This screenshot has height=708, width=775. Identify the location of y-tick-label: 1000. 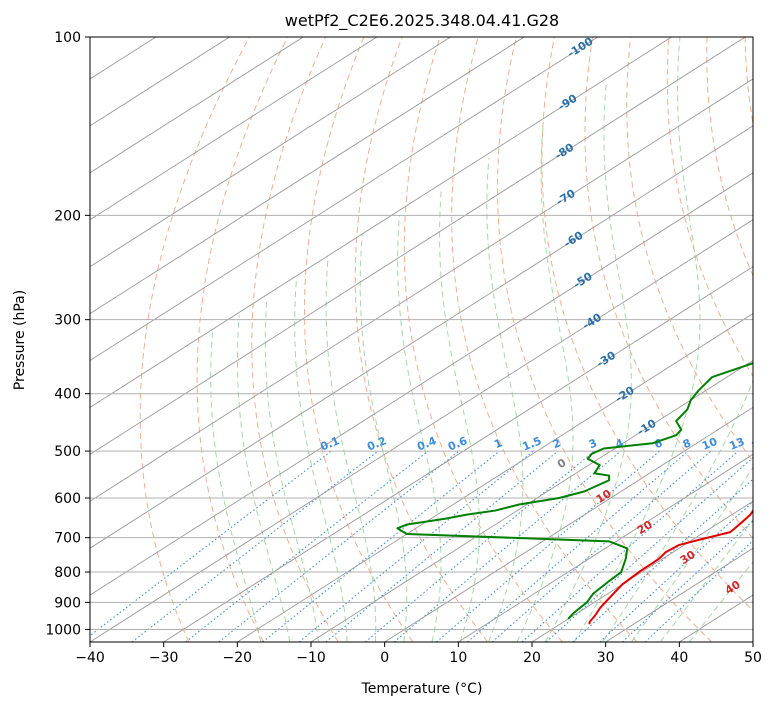
(63, 630).